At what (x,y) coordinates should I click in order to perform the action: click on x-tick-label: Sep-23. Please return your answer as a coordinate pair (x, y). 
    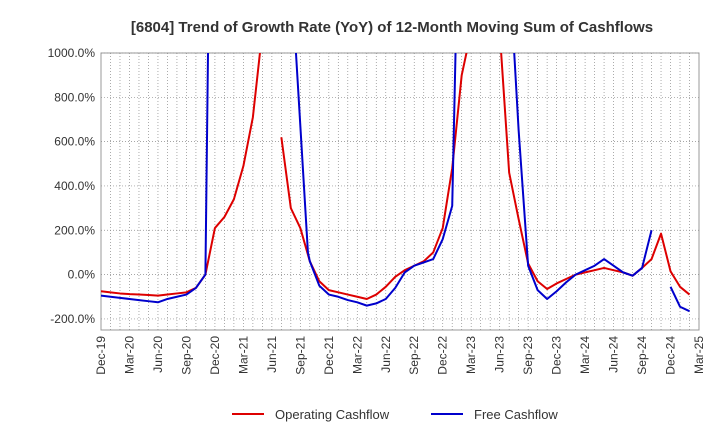
    Looking at the image, I should click on (528, 355).